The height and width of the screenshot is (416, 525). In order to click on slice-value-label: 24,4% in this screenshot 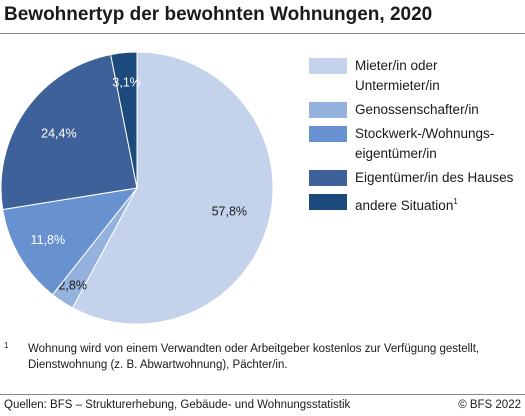, I will do `click(58, 134)`.